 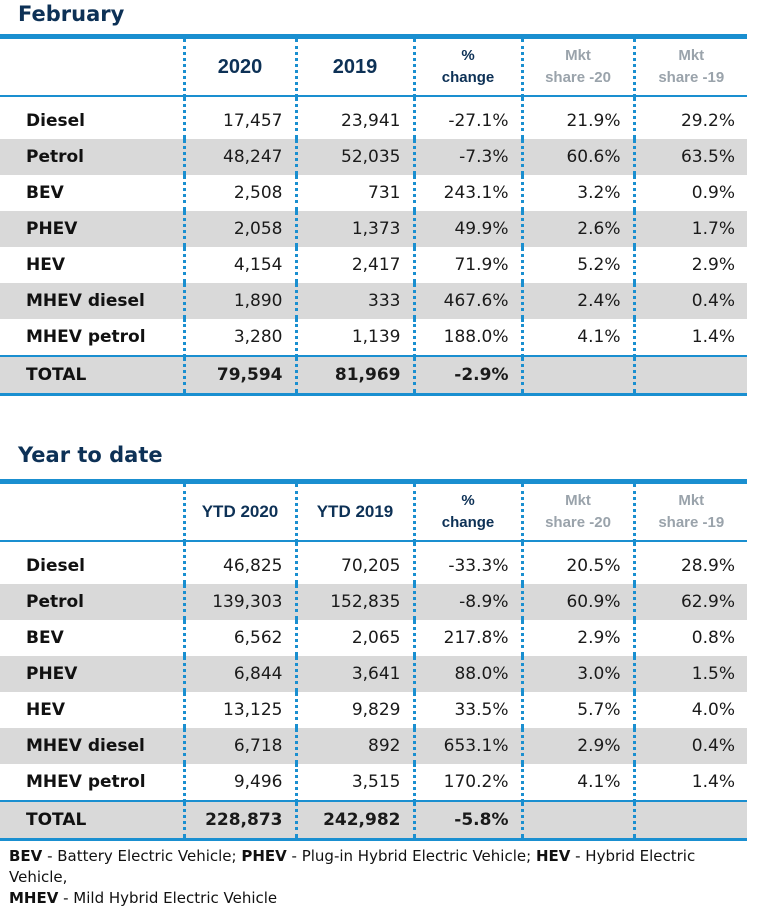 What do you see at coordinates (354, 512) in the screenshot?
I see `header-cell-2: YTD 2019` at bounding box center [354, 512].